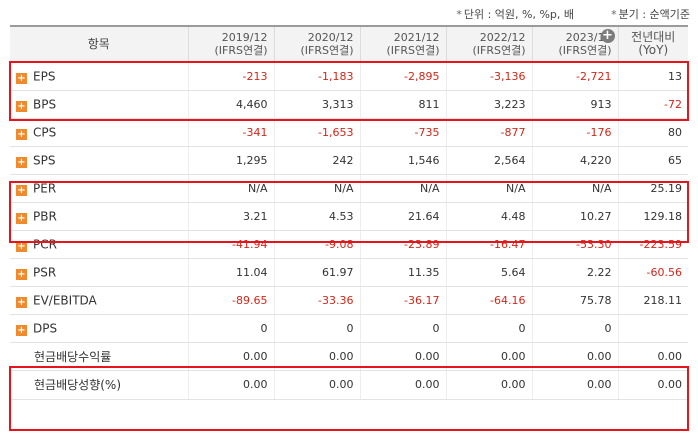 This screenshot has height=434, width=698. I want to click on value-cell: -9.08, so click(316, 244).